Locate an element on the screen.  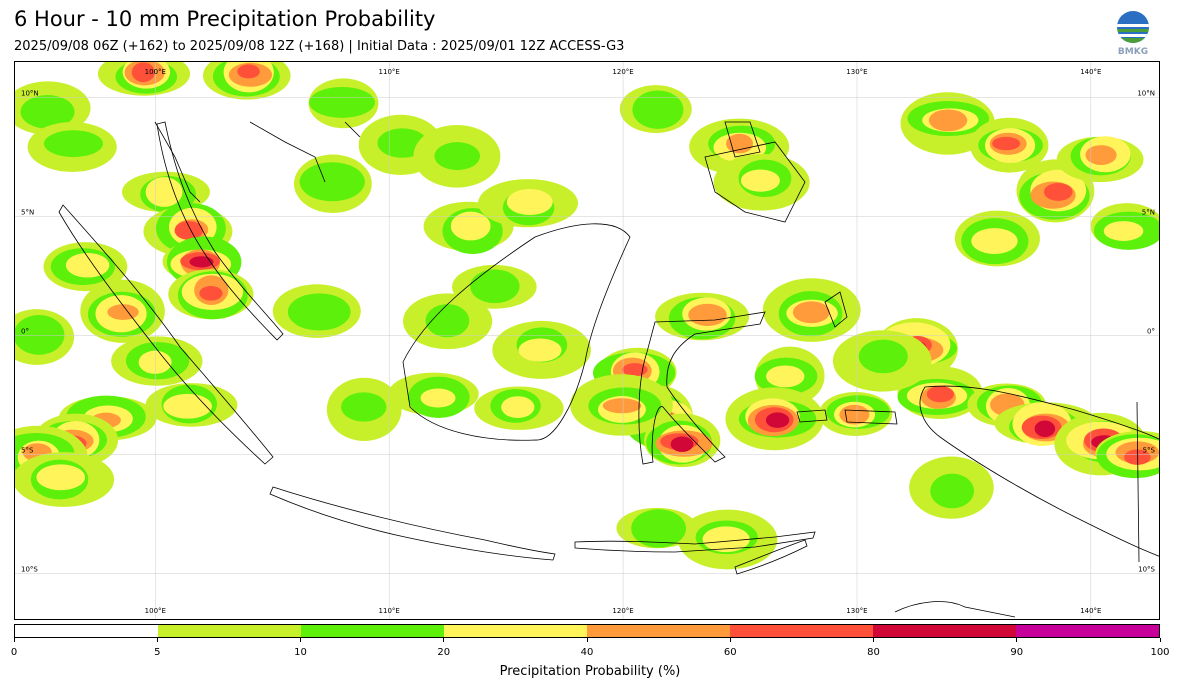
coastline-borneo is located at coordinates (516, 332).